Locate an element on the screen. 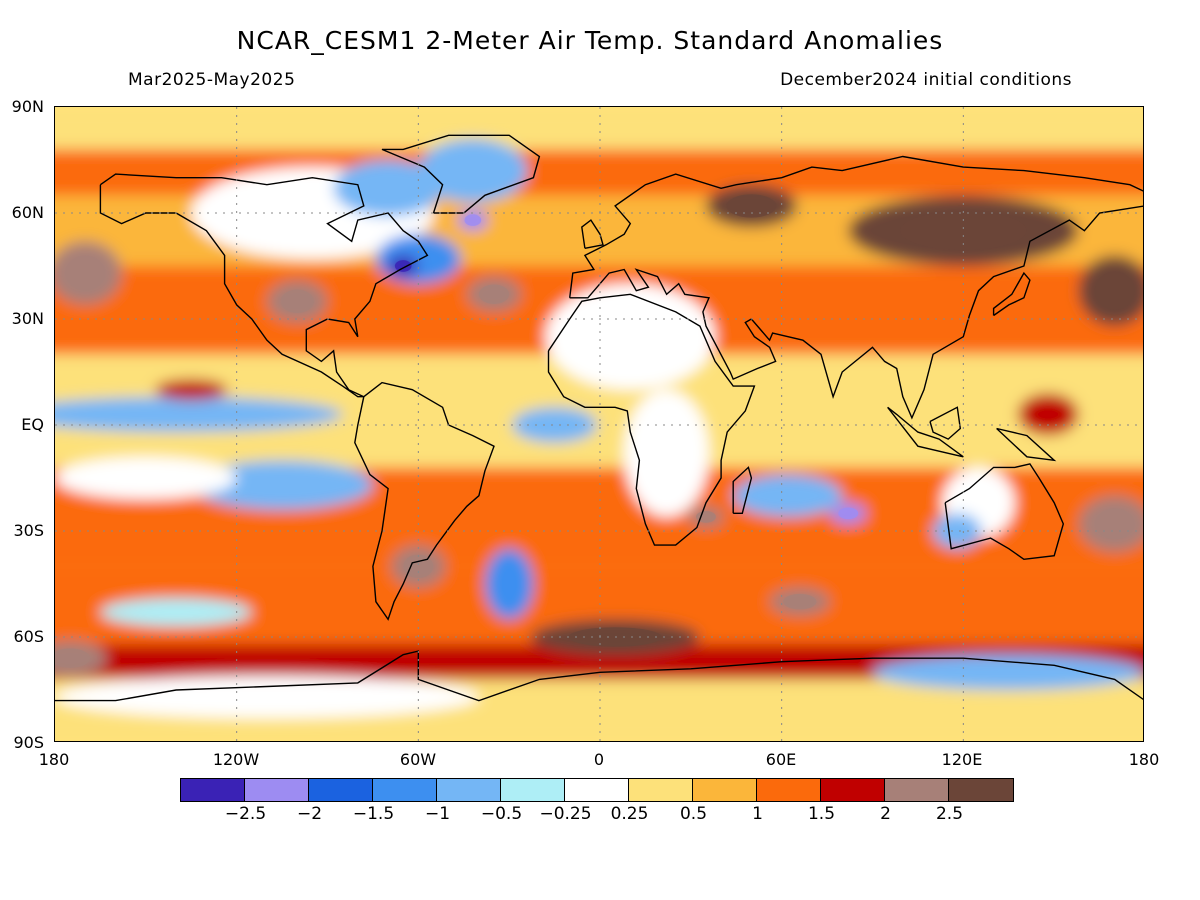 The width and height of the screenshot is (1200, 900). lon-label-60e: 60E is located at coordinates (781, 759).